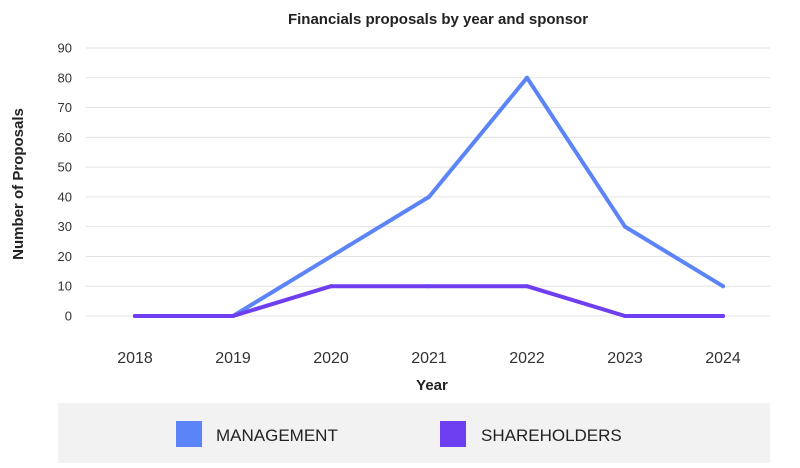  I want to click on y-tick-label: 10, so click(65, 286).